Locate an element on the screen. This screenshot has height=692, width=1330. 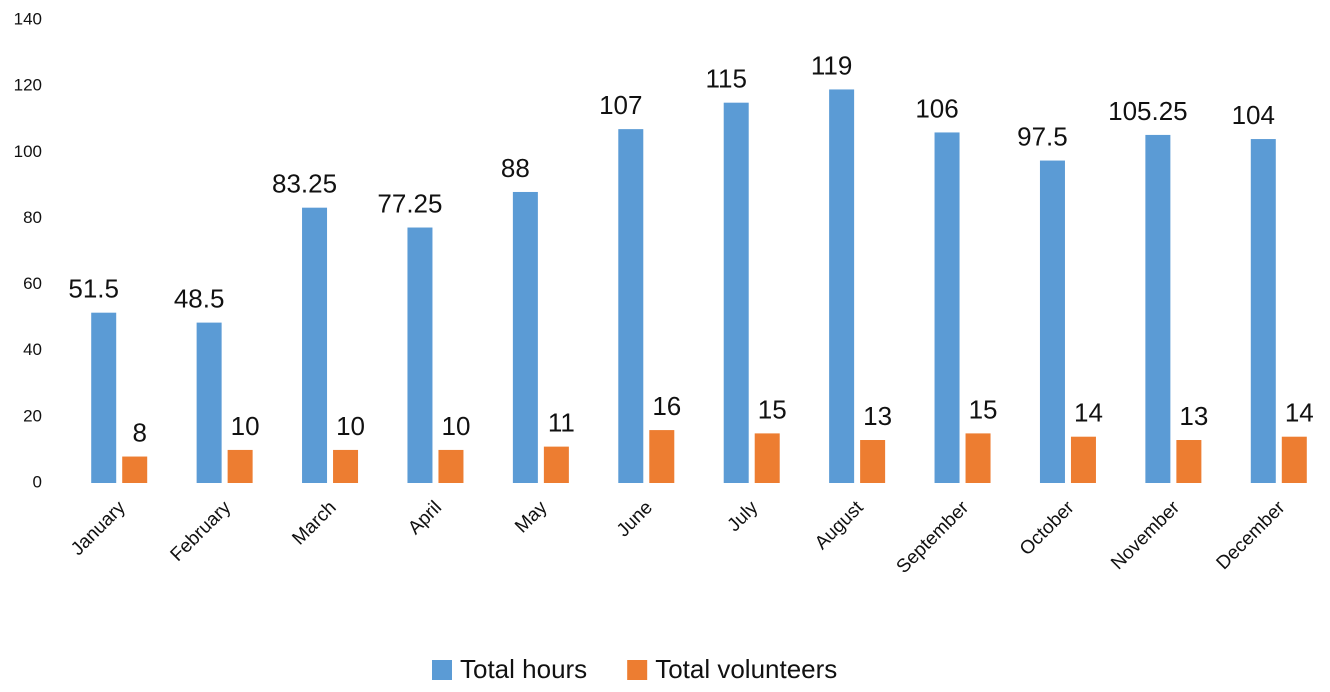
x-tick-label: May is located at coordinates (531, 517).